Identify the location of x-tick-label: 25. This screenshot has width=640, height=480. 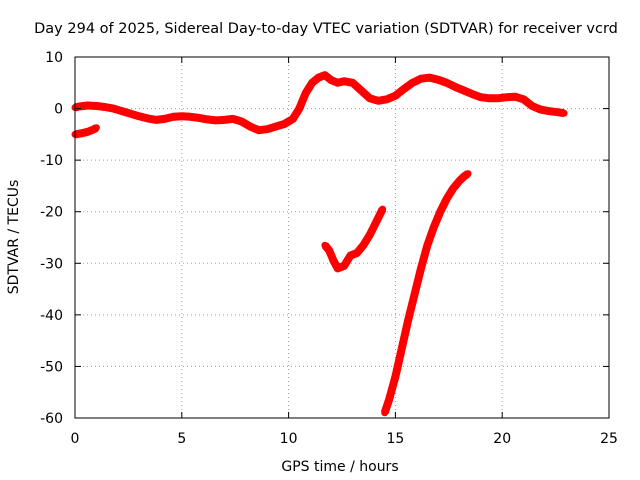
(609, 439).